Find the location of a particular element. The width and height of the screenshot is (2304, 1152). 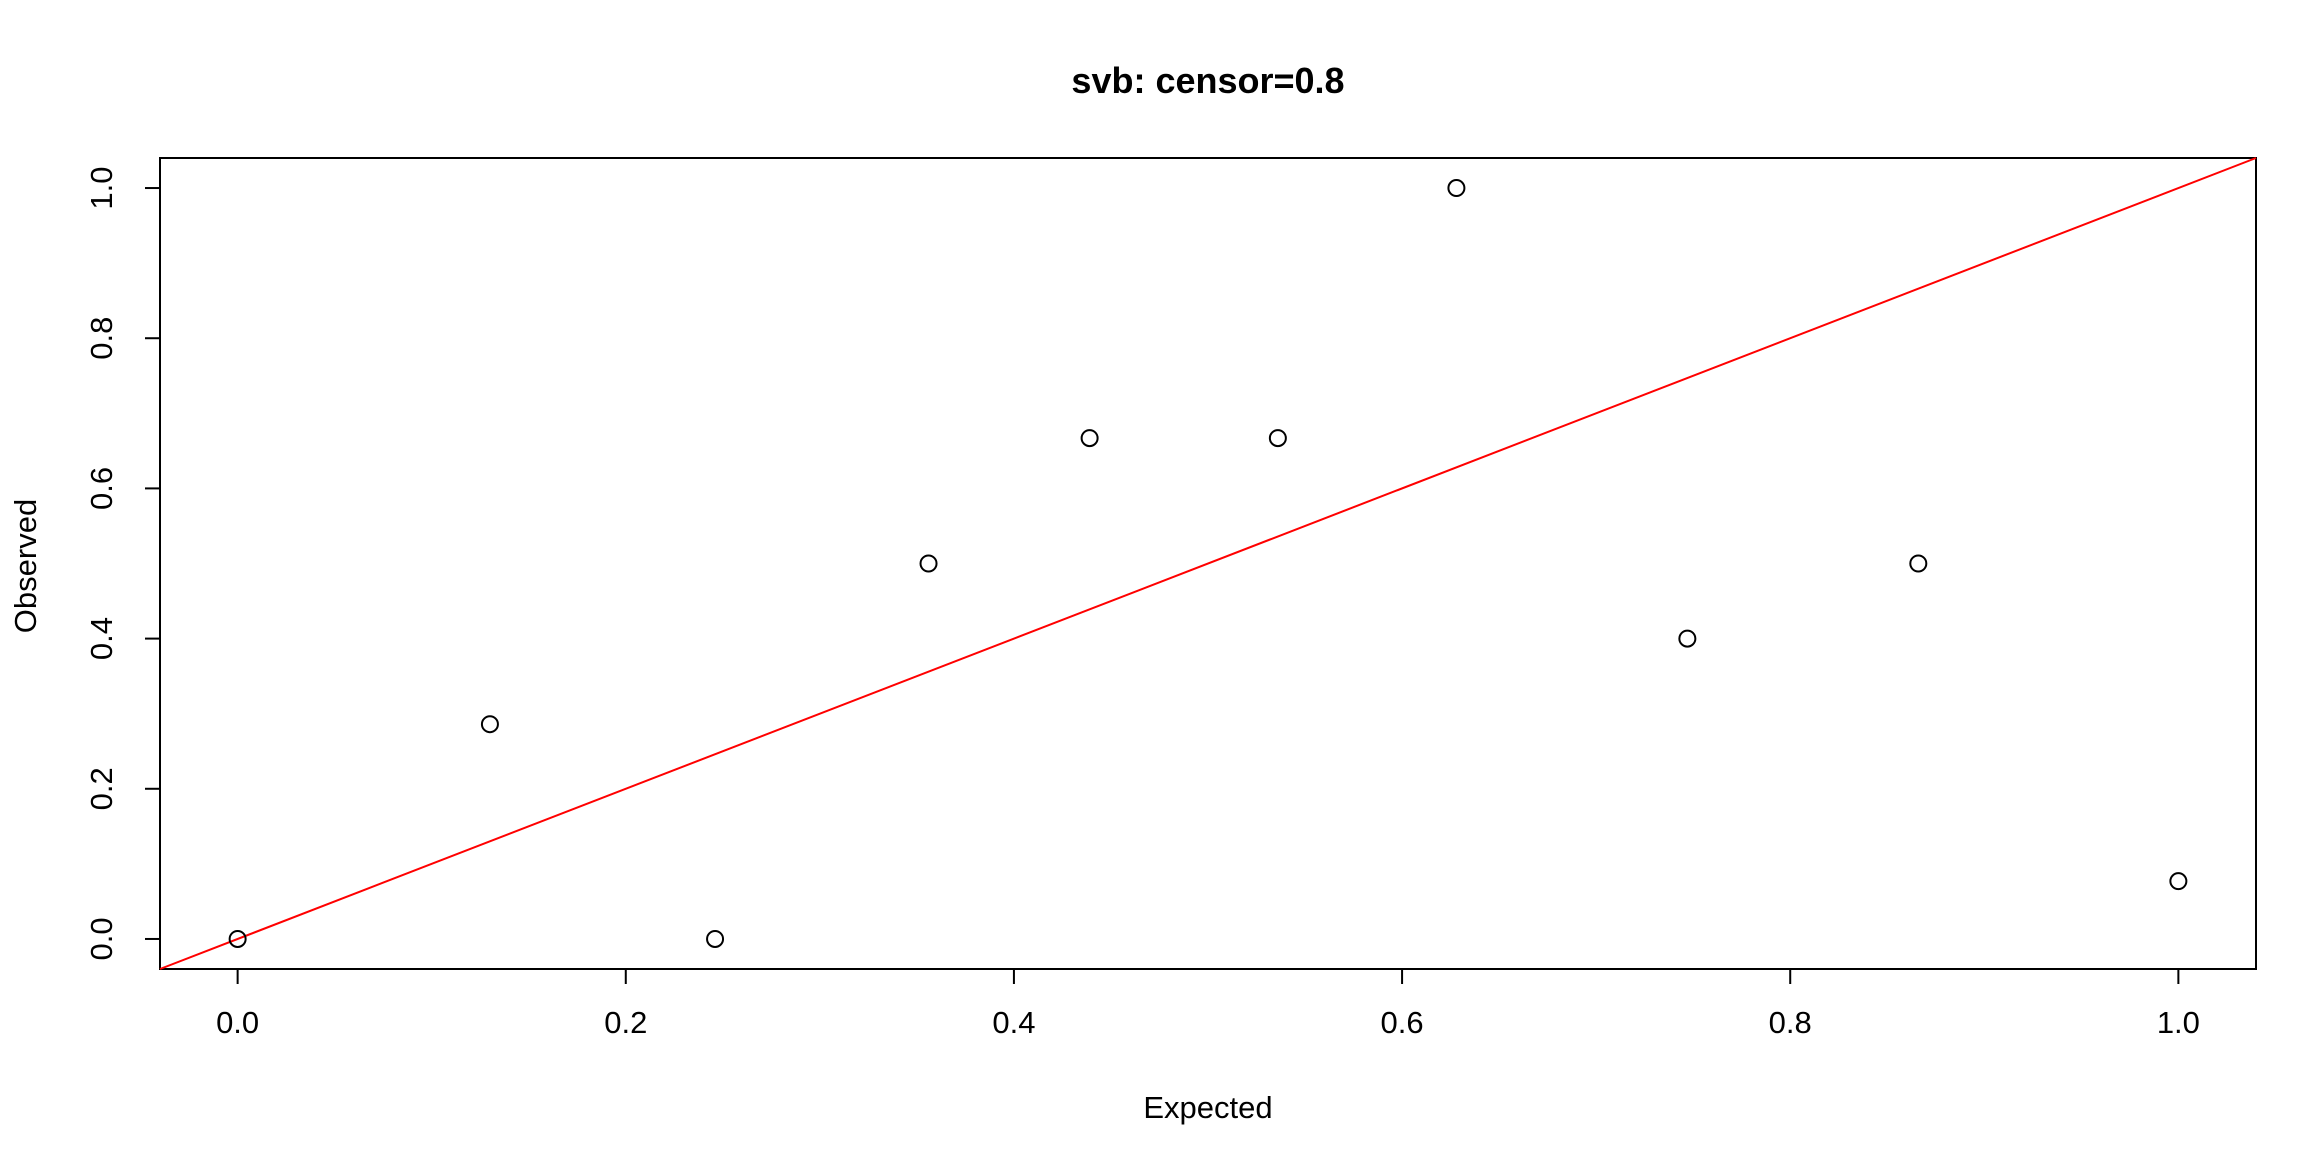

chart-title: svb: censor=0.8 is located at coordinates (1207, 80).